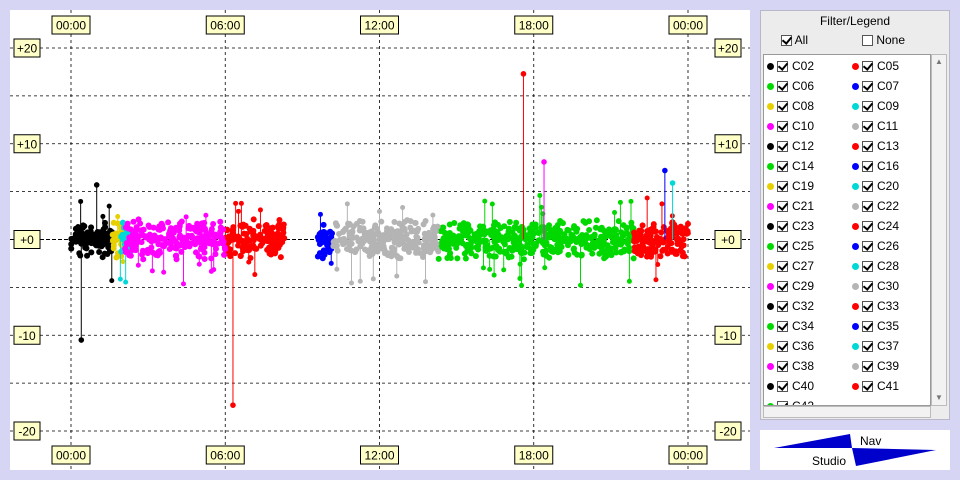 The image size is (960, 480). I want to click on legend-item-c37: C37, so click(875, 346).